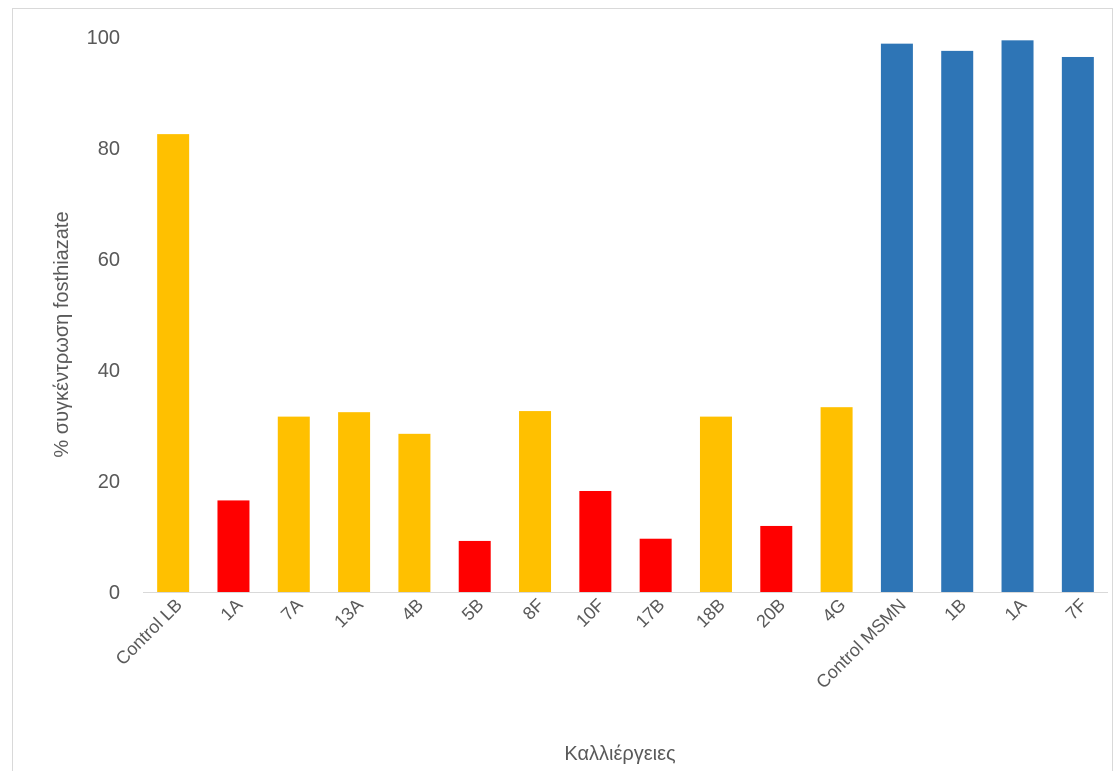 Image resolution: width=1118 pixels, height=776 pixels. What do you see at coordinates (103, 315) in the screenshot?
I see `y-axis-ticks: 0 20 40 60 80 100` at bounding box center [103, 315].